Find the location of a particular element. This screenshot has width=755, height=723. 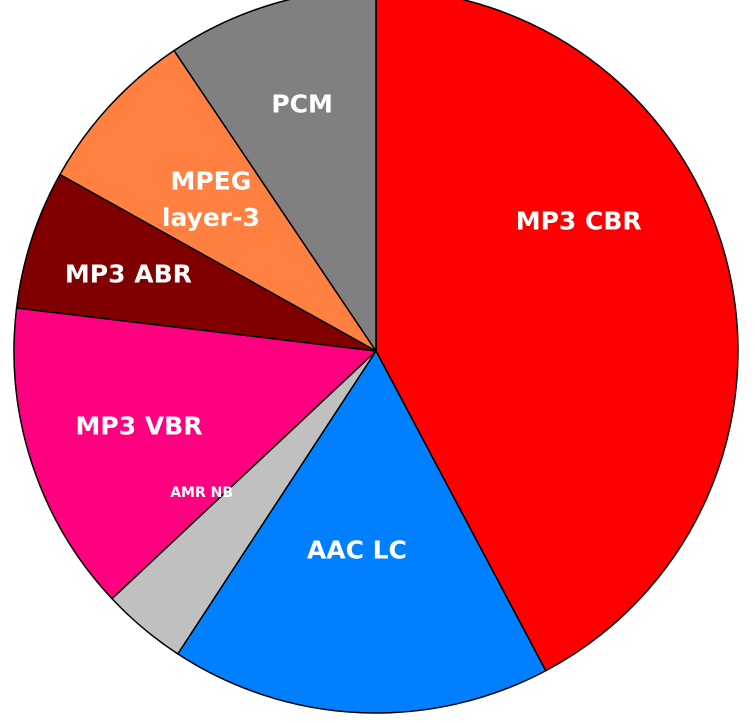

slice-label-mp3-cbr: MP3 CBR is located at coordinates (579, 220).